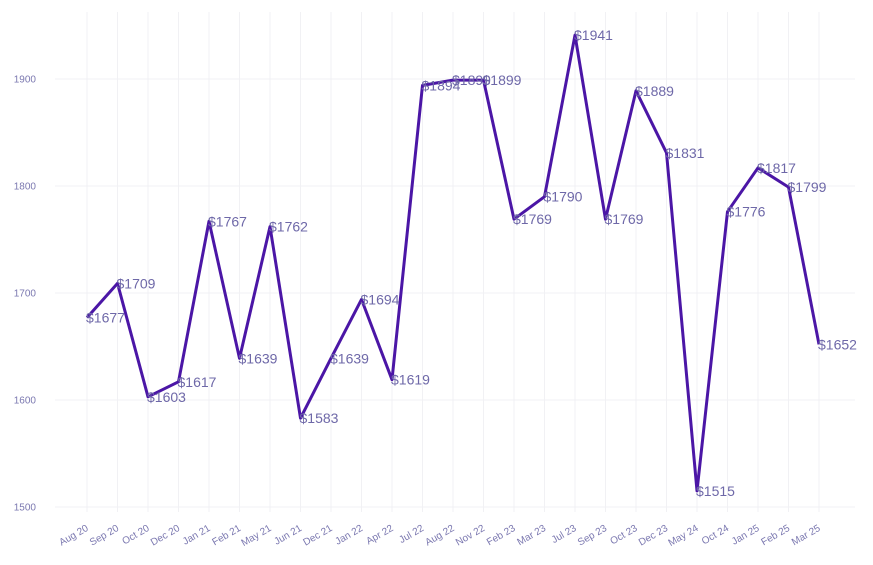 The width and height of the screenshot is (873, 565). What do you see at coordinates (25, 187) in the screenshot?
I see `y-tick-label: 1800` at bounding box center [25, 187].